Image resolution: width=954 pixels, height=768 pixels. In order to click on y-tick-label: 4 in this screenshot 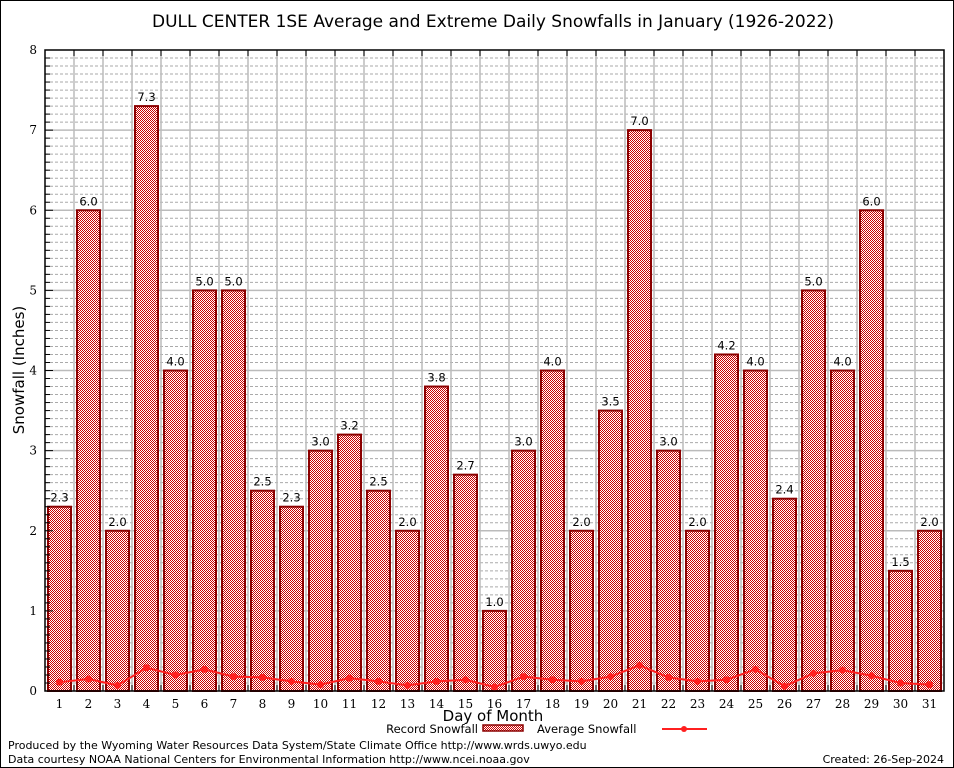, I will do `click(33, 371)`.